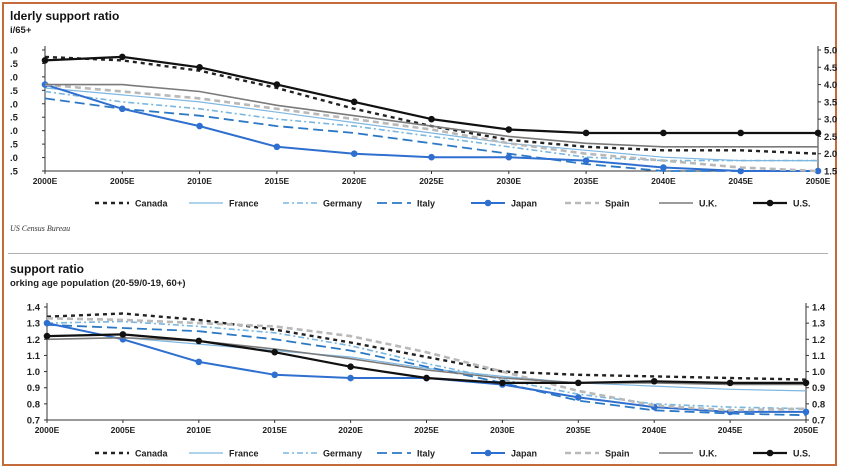  I want to click on source-note: US Census Bureau, so click(40, 228).